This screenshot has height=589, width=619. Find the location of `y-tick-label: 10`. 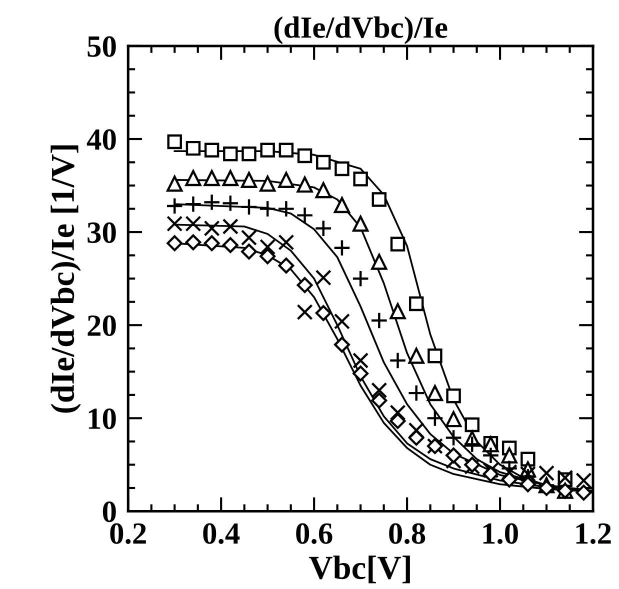

y-tick-label: 10 is located at coordinates (102, 419).